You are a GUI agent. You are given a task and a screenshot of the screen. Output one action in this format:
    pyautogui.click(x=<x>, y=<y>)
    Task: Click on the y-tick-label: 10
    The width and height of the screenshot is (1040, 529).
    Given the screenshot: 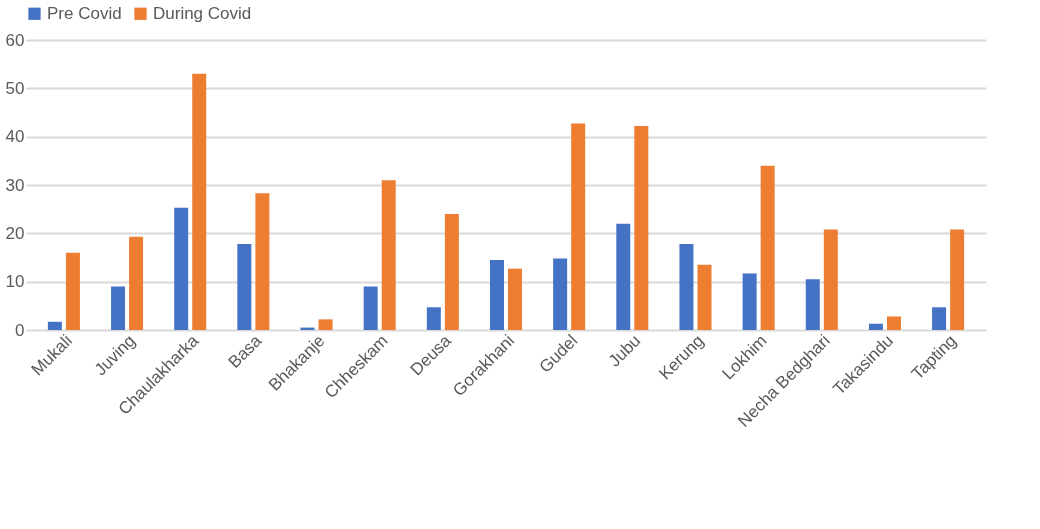 What is the action you would take?
    pyautogui.click(x=15, y=282)
    